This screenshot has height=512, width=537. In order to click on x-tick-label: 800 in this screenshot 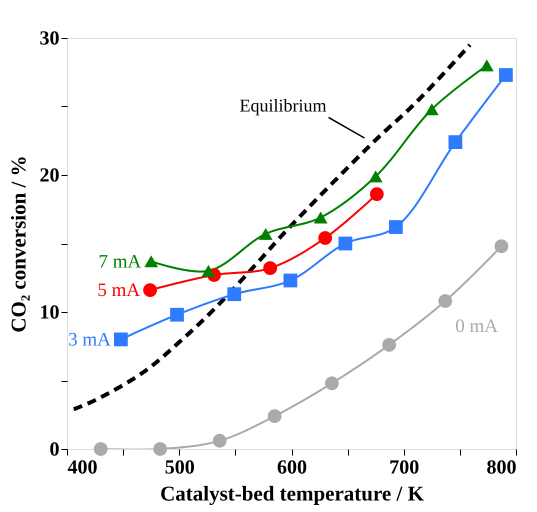, I will do `click(501, 467)`.